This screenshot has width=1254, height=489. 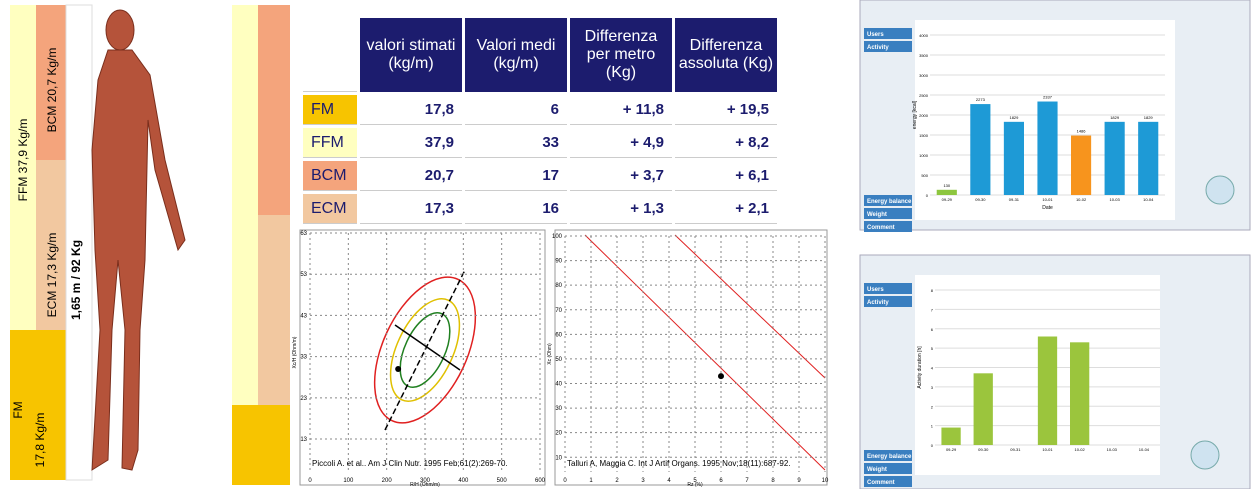 What do you see at coordinates (23, 160) in the screenshot?
I see `label: FFM 37,9 Kg/m` at bounding box center [23, 160].